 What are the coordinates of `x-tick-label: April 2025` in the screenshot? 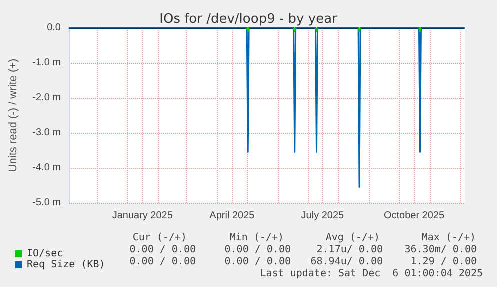 It's located at (233, 216).